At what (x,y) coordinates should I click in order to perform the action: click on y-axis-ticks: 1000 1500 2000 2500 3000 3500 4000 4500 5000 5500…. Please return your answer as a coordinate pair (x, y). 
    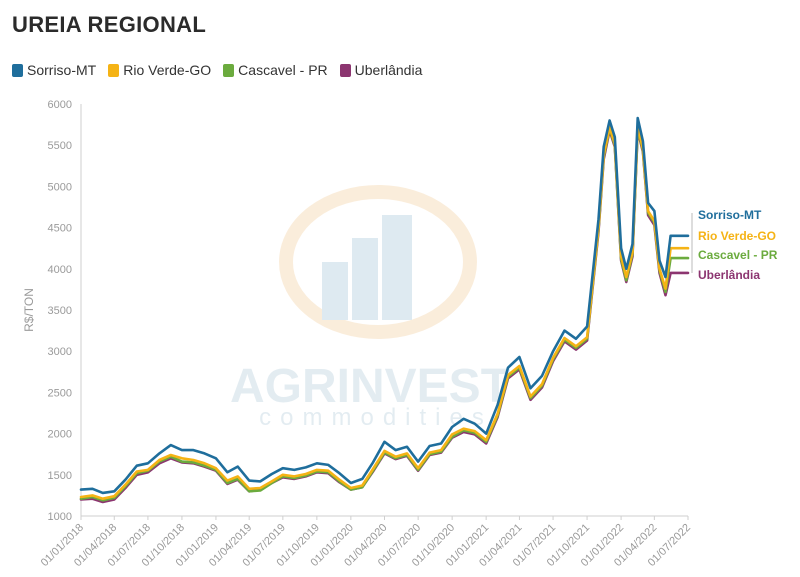
    Looking at the image, I should click on (60, 311).